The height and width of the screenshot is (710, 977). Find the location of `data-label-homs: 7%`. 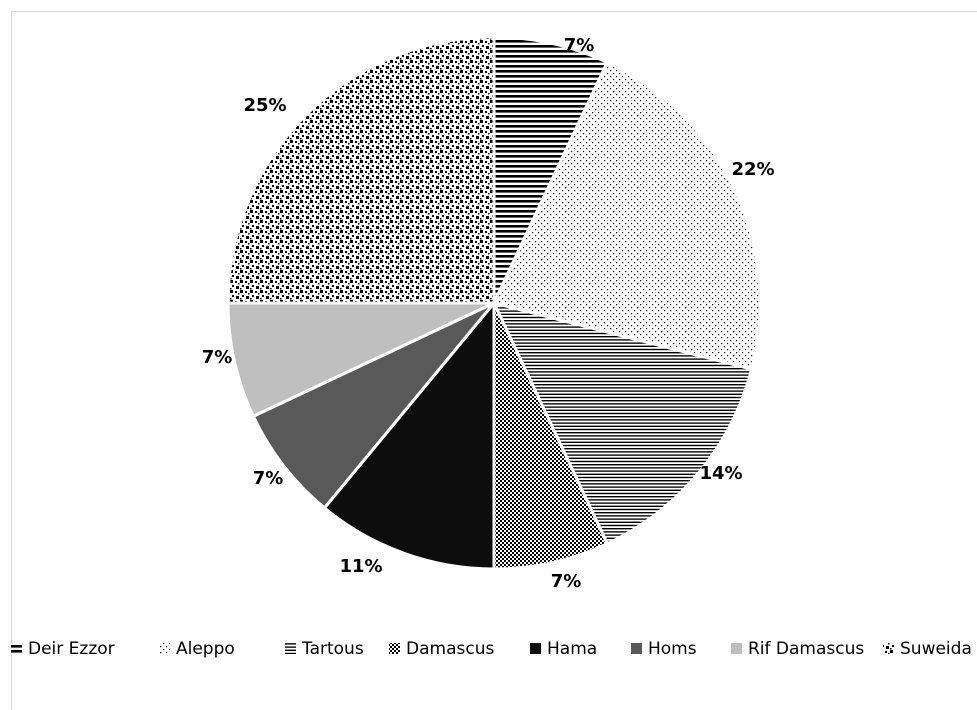

data-label-homs: 7% is located at coordinates (268, 478).